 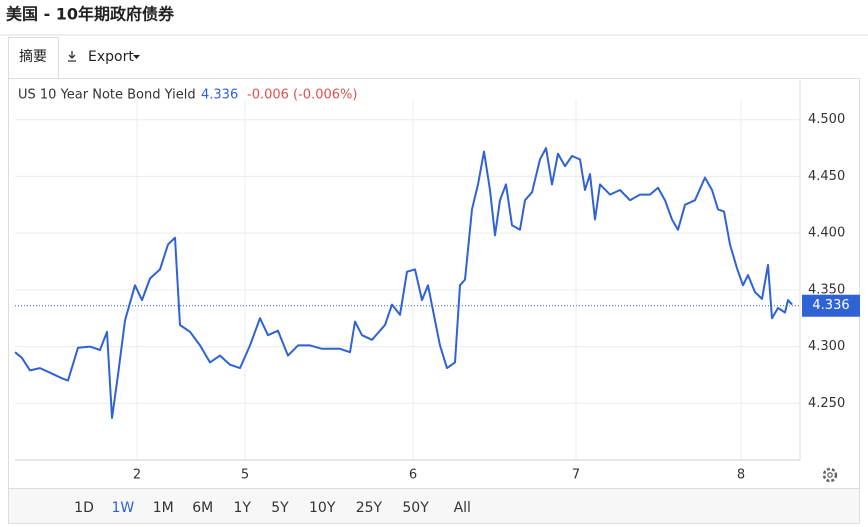 I want to click on range-button: 1Y, so click(x=242, y=508).